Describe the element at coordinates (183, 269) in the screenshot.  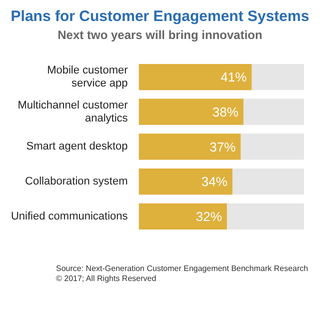
I see `source-note: Source: Next-Generation Customer Engagement Benchmark Research` at that location.